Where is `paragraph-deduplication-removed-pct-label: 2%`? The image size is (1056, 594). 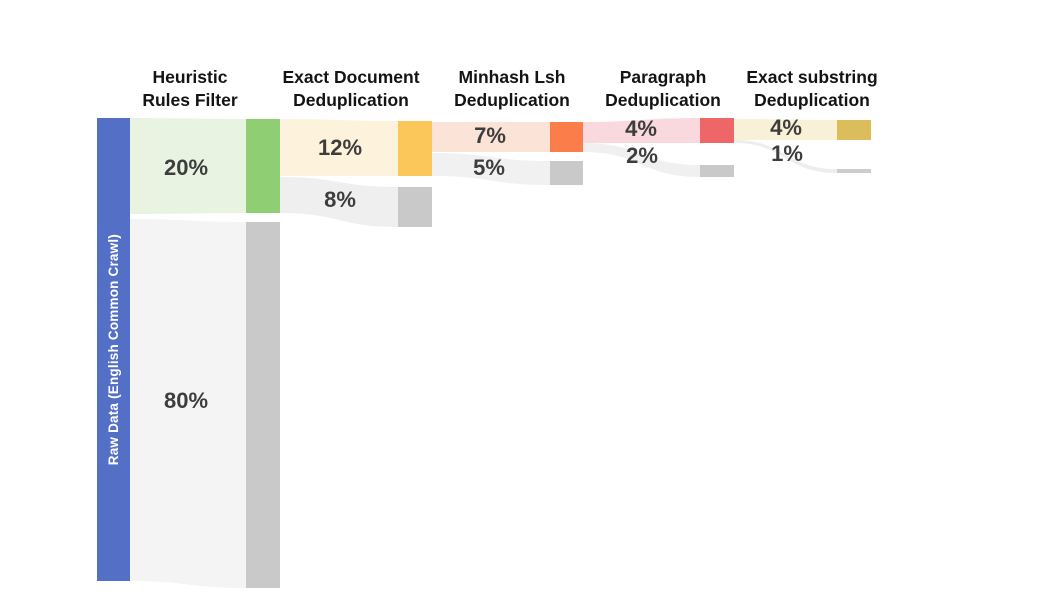
paragraph-deduplication-removed-pct-label: 2% is located at coordinates (642, 155).